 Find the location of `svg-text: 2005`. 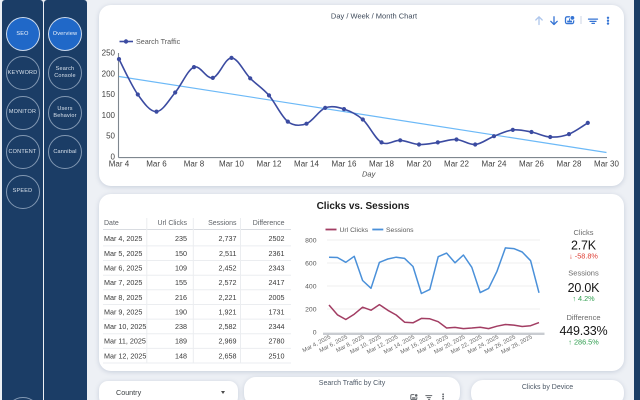

svg-text: 2005 is located at coordinates (277, 297).